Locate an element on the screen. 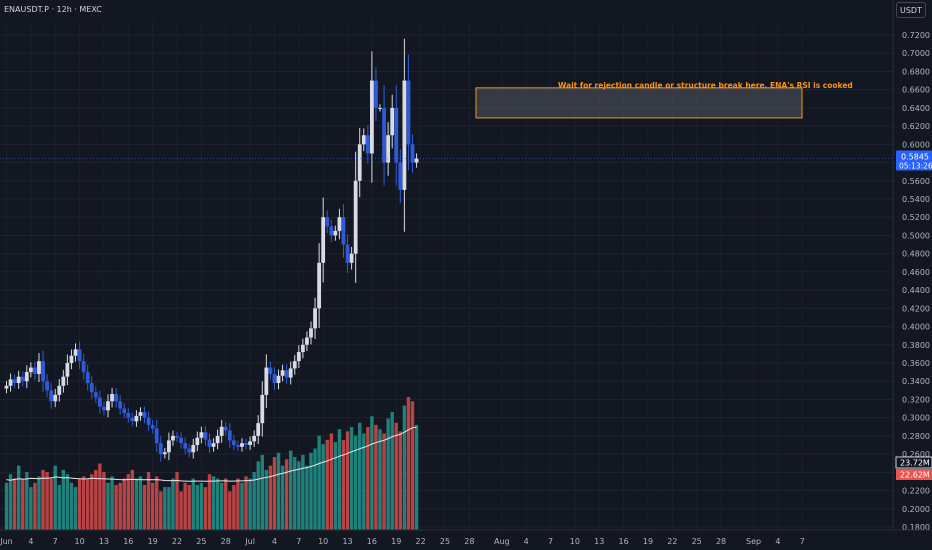 This screenshot has width=932, height=550. y-tick-label: 0.5600 is located at coordinates (916, 181).